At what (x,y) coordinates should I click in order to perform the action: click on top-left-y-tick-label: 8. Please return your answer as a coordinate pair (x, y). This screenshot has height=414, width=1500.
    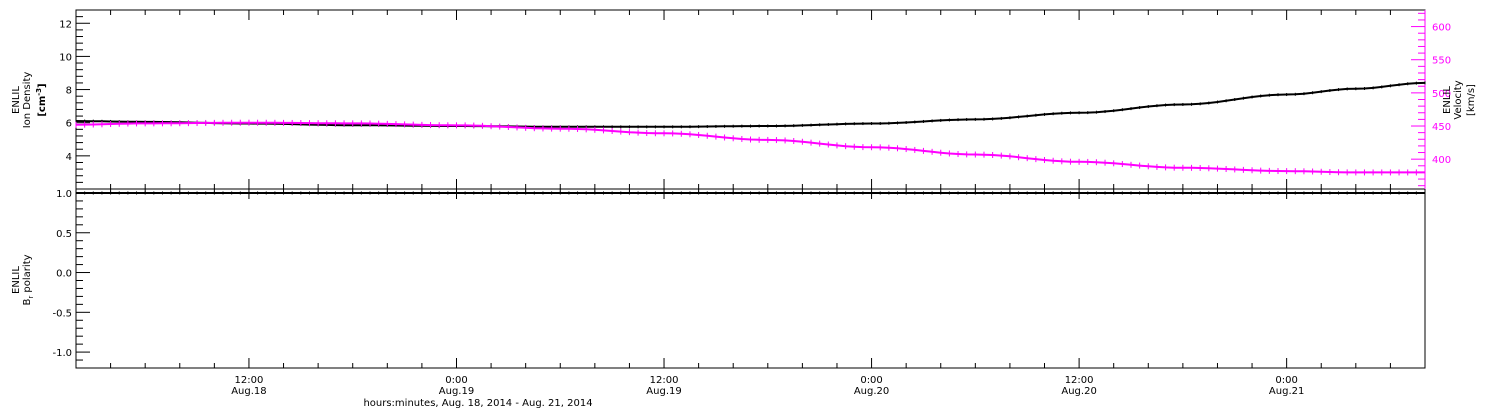
    Looking at the image, I should click on (69, 91).